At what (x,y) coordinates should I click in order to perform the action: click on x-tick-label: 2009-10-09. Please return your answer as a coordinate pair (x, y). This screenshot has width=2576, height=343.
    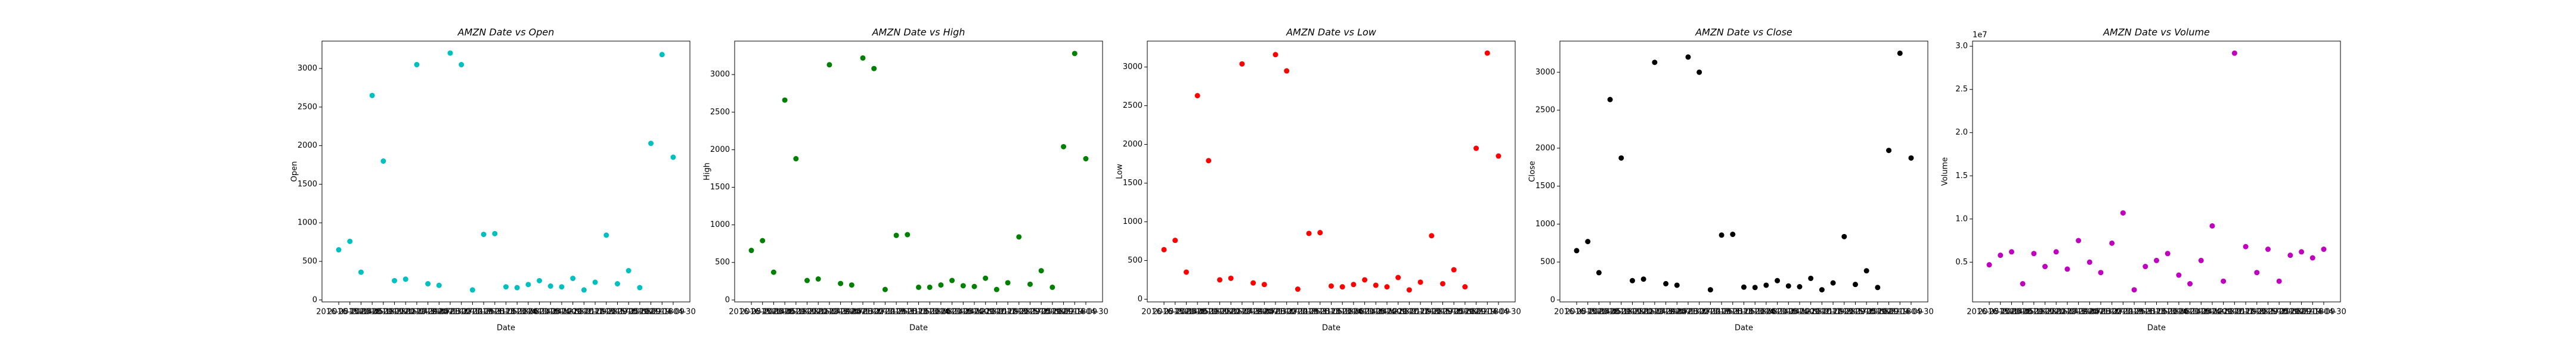
    Looking at the image, I should click on (997, 313).